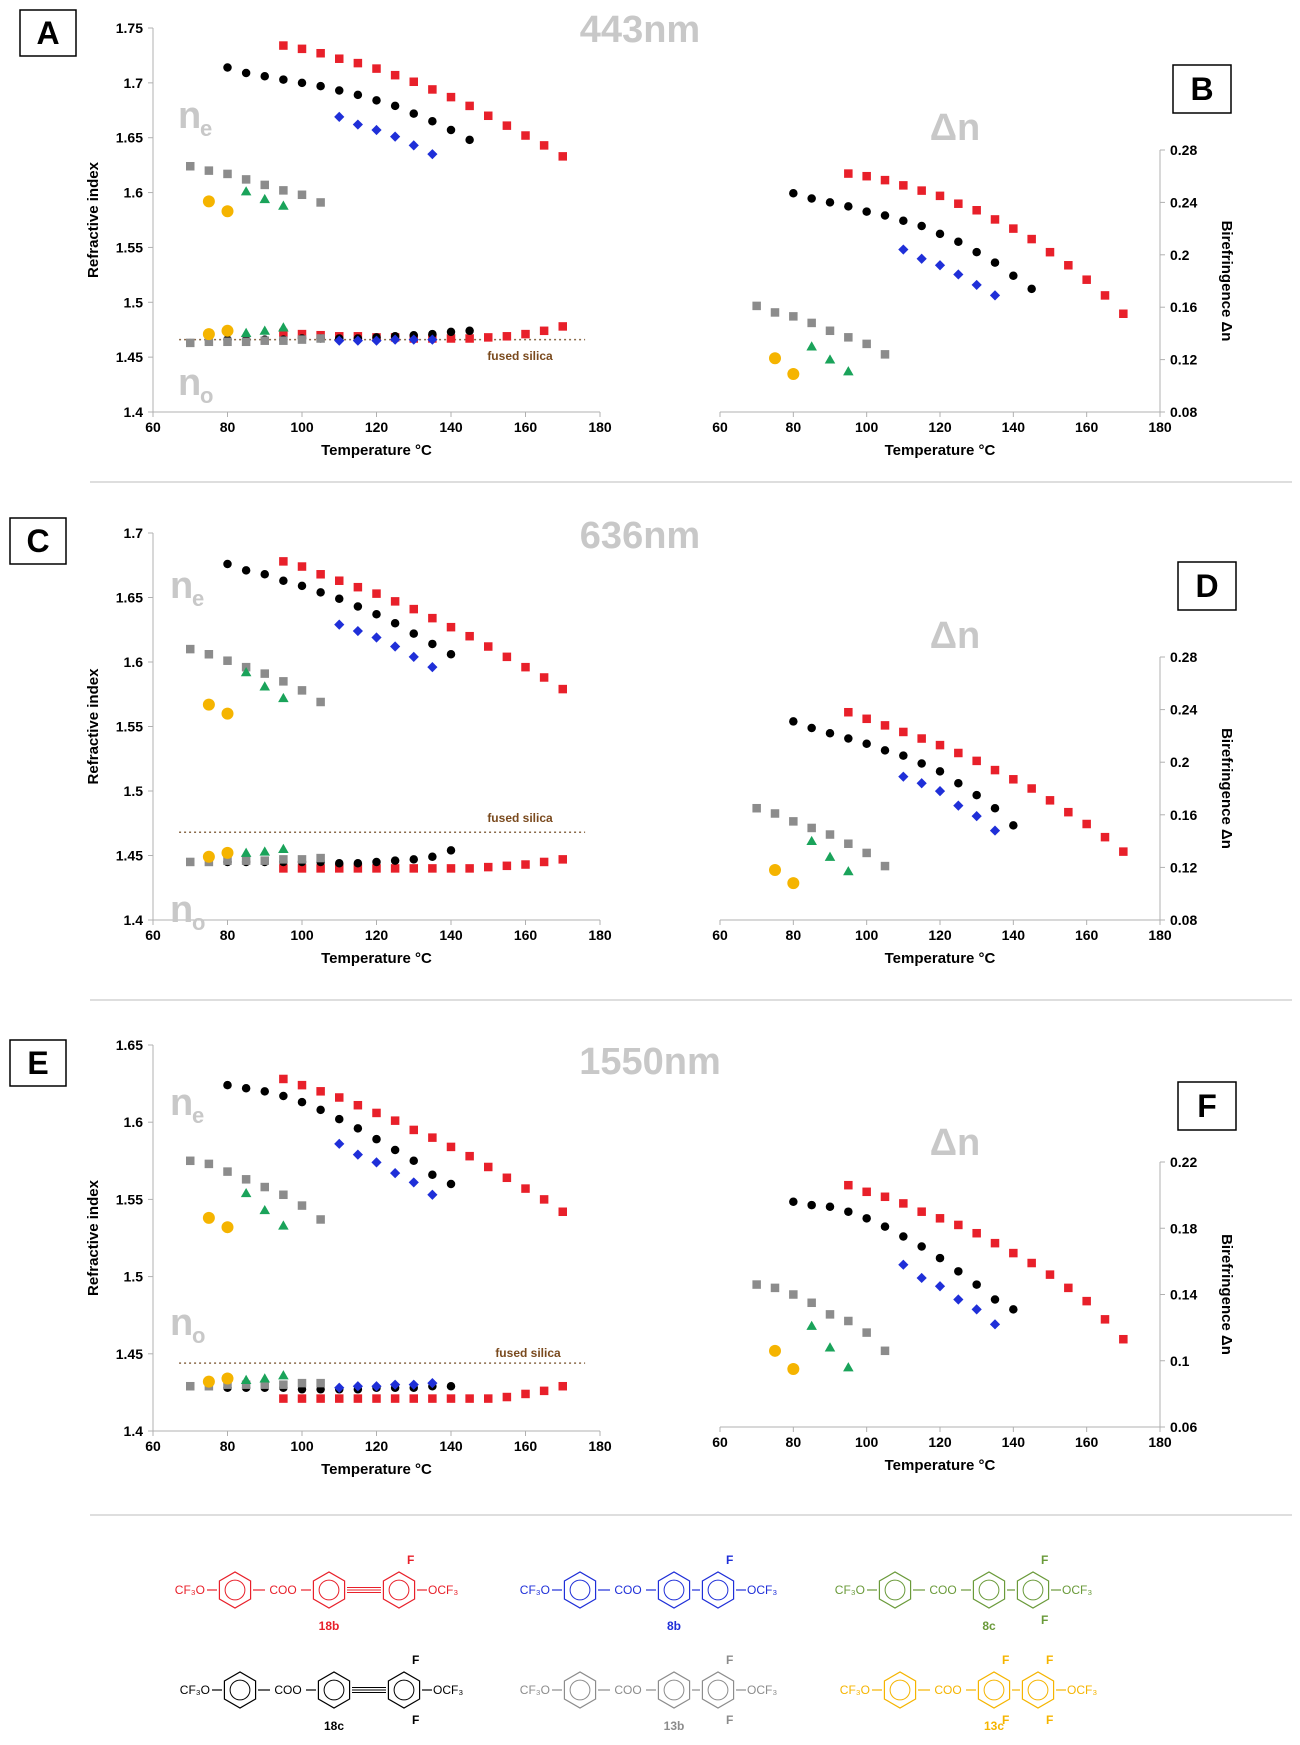  I want to click on y-tick-label: 0.18, so click(1183, 1228).